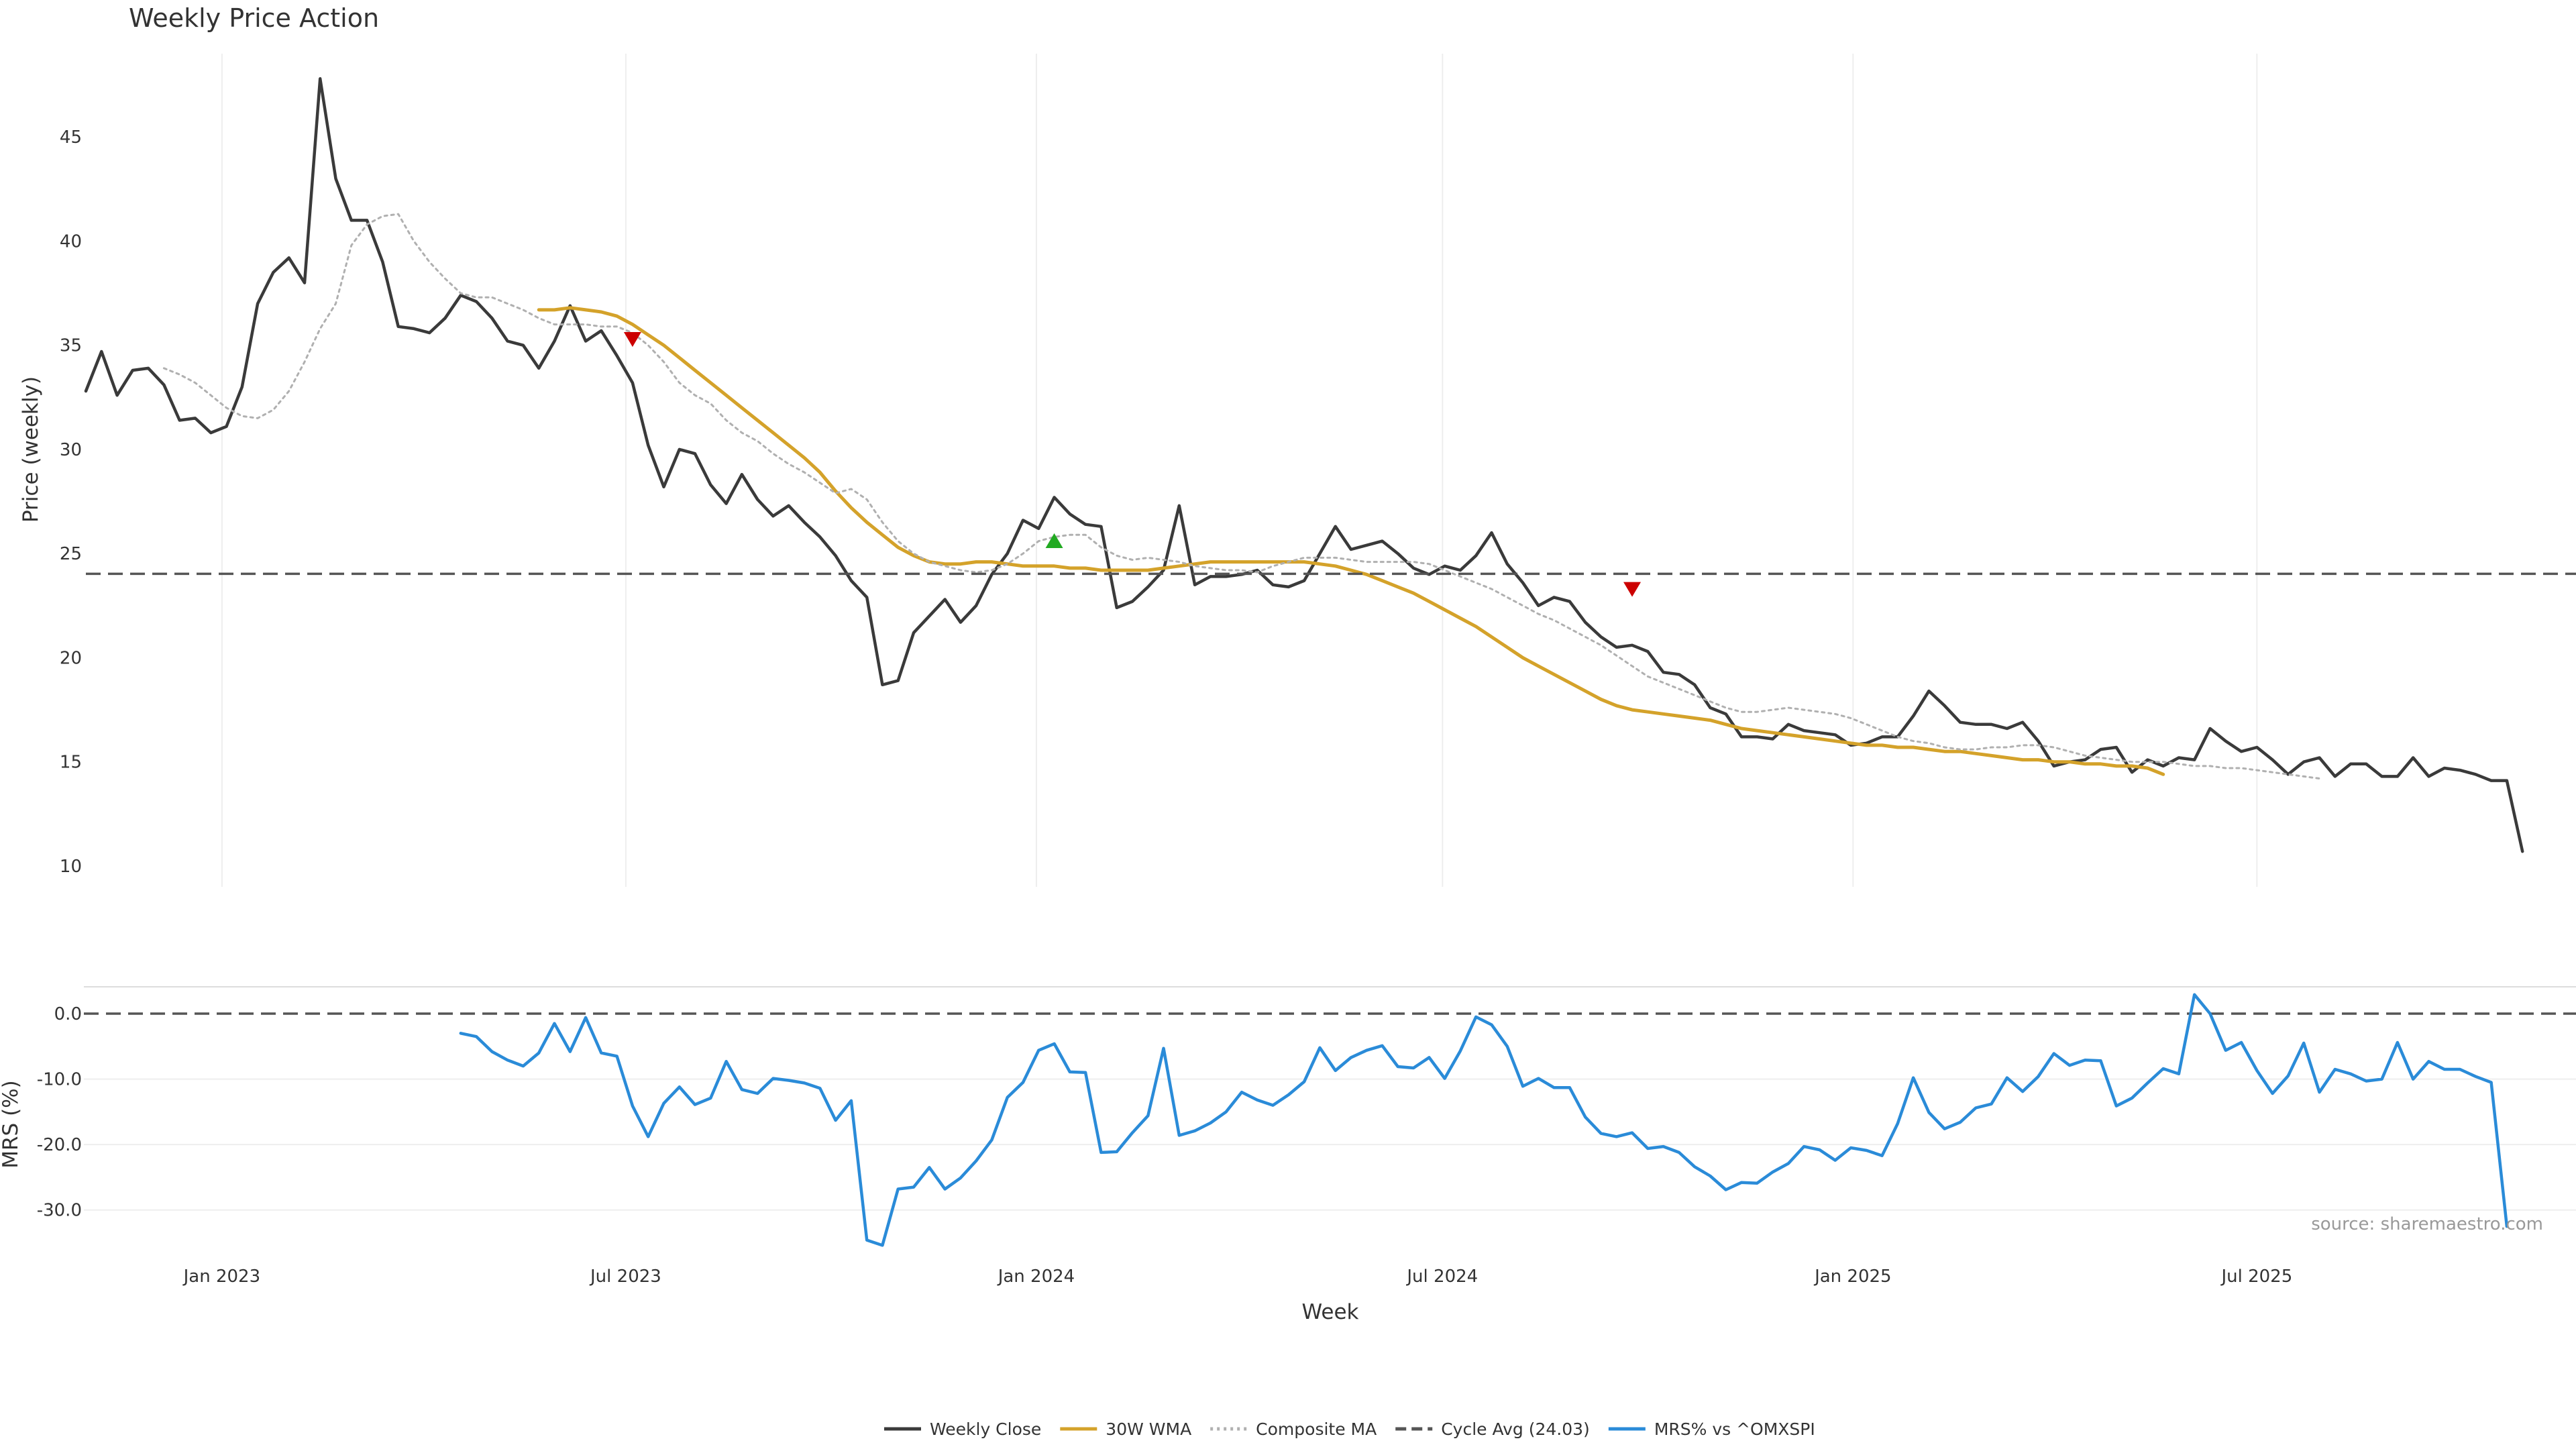 This screenshot has height=1449, width=2576. Describe the element at coordinates (1330, 1312) in the screenshot. I see `x-axis-label: Week` at that location.